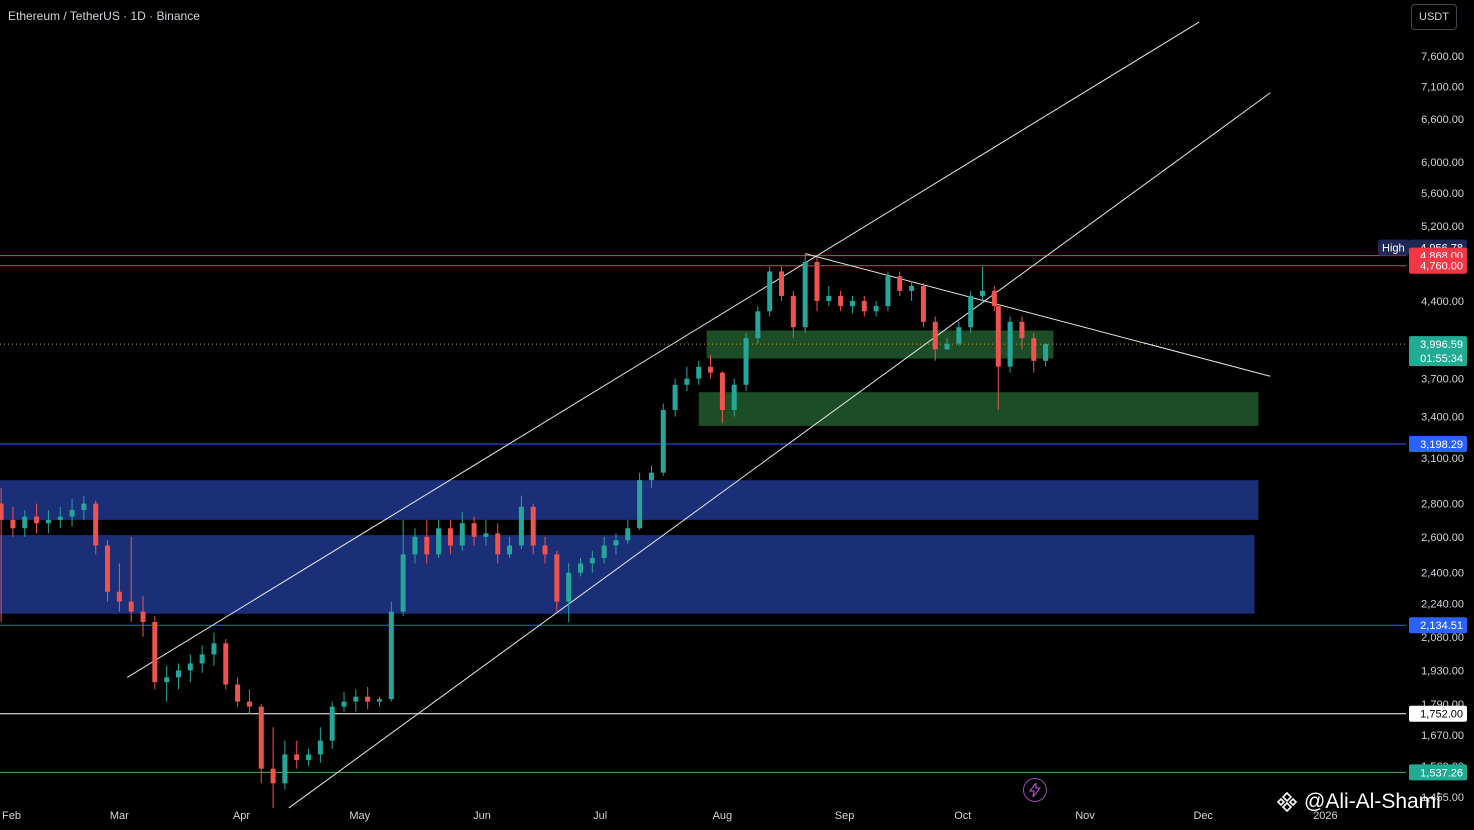 The image size is (1474, 830). What do you see at coordinates (1372, 801) in the screenshot?
I see `author-name: @Ali-Al-Shami` at bounding box center [1372, 801].